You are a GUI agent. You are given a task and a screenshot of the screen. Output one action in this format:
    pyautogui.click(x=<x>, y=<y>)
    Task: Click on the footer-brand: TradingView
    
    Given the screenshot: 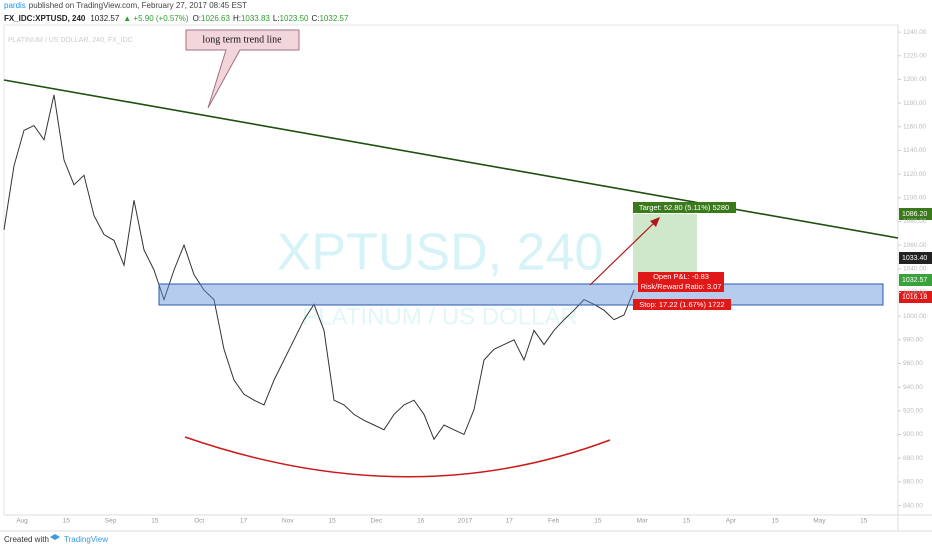 What is the action you would take?
    pyautogui.click(x=86, y=539)
    